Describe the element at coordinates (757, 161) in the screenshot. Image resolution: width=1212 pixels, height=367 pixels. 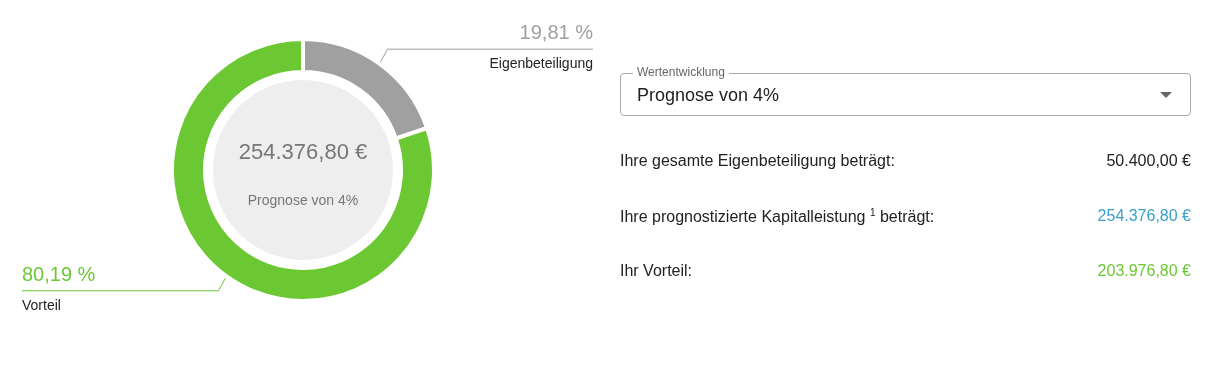
I see `text: Ihre gesamte Eigenbeteiligung beträgt:` at that location.